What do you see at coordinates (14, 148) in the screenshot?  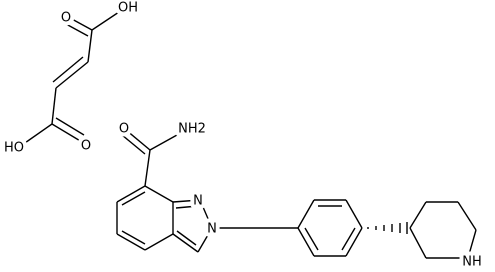 I see `atom-label: HO` at bounding box center [14, 148].